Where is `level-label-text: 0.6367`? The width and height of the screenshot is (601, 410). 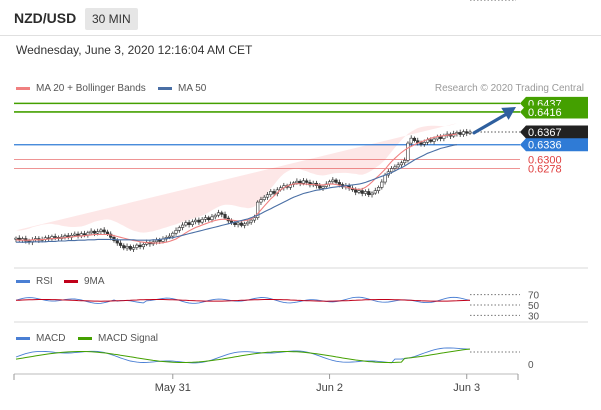 level-label-text: 0.6367 is located at coordinates (545, 133).